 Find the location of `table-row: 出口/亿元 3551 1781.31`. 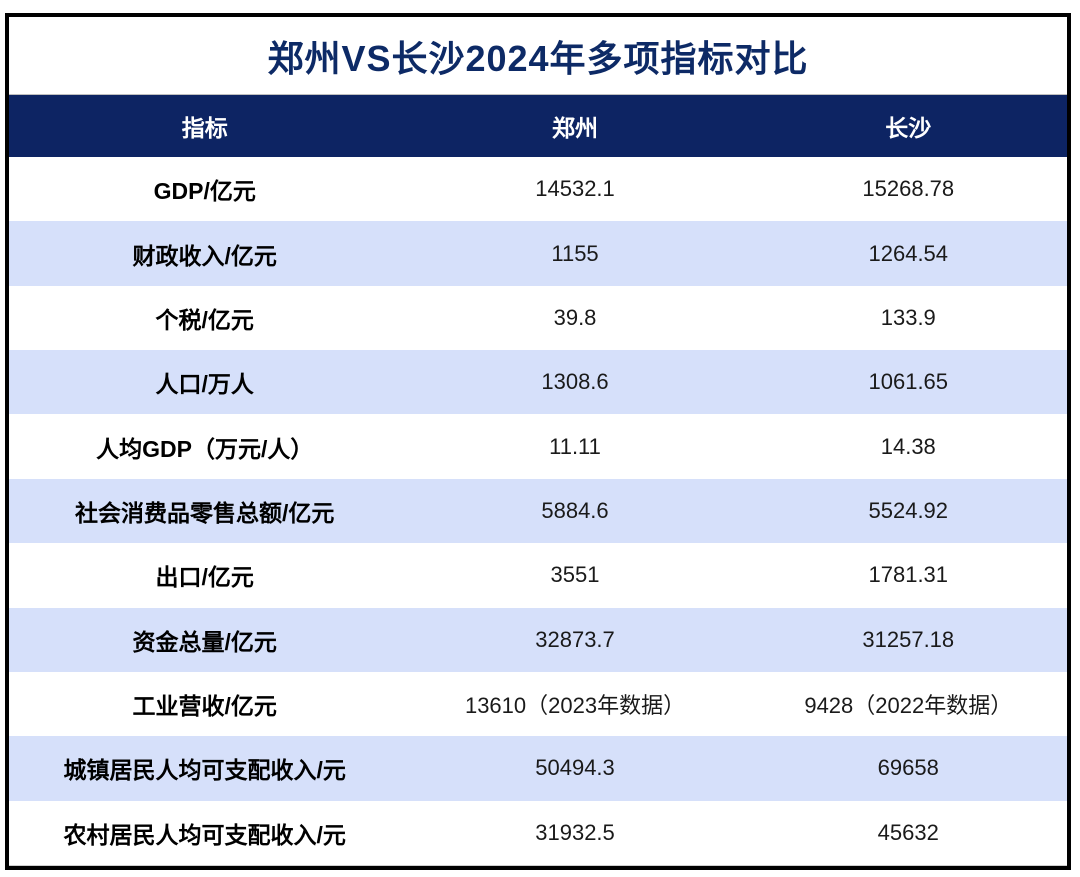

table-row: 出口/亿元 3551 1781.31 is located at coordinates (538, 575).